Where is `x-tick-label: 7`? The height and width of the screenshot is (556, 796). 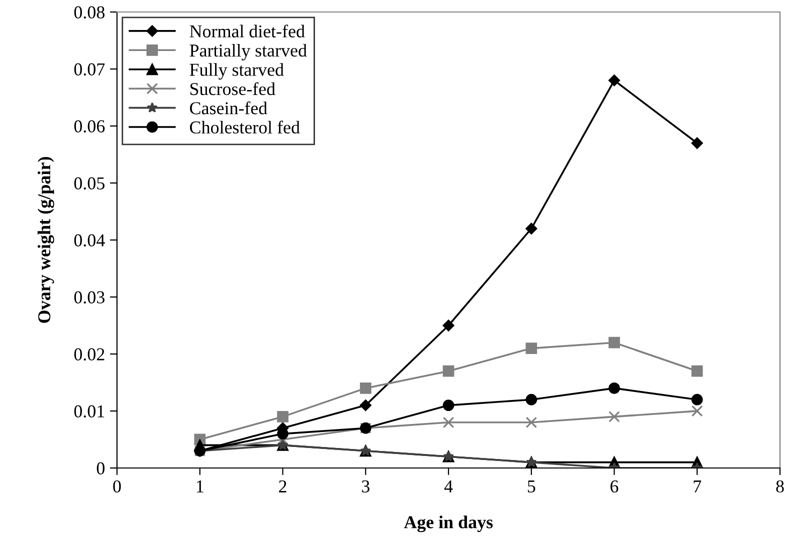 x-tick-label: 7 is located at coordinates (698, 486).